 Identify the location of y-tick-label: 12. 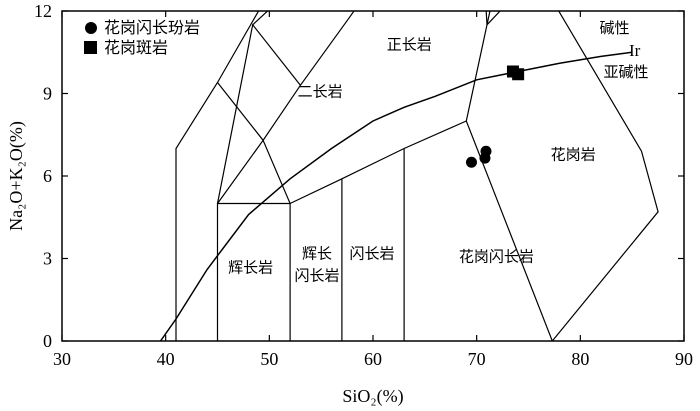
(43, 11).